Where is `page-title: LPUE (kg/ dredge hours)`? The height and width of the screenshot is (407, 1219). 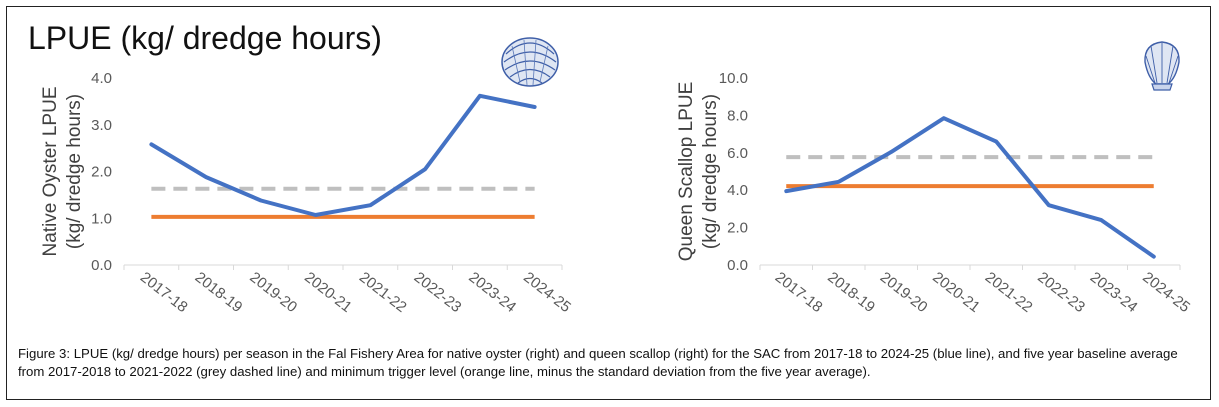 page-title: LPUE (kg/ dredge hours) is located at coordinates (205, 38).